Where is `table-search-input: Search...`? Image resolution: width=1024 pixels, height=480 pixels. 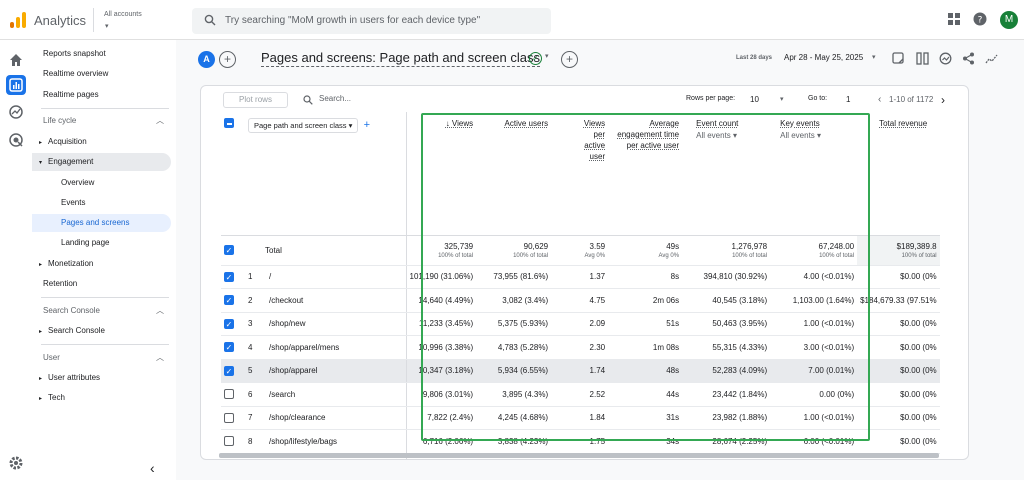 table-search-input: Search... is located at coordinates (335, 98).